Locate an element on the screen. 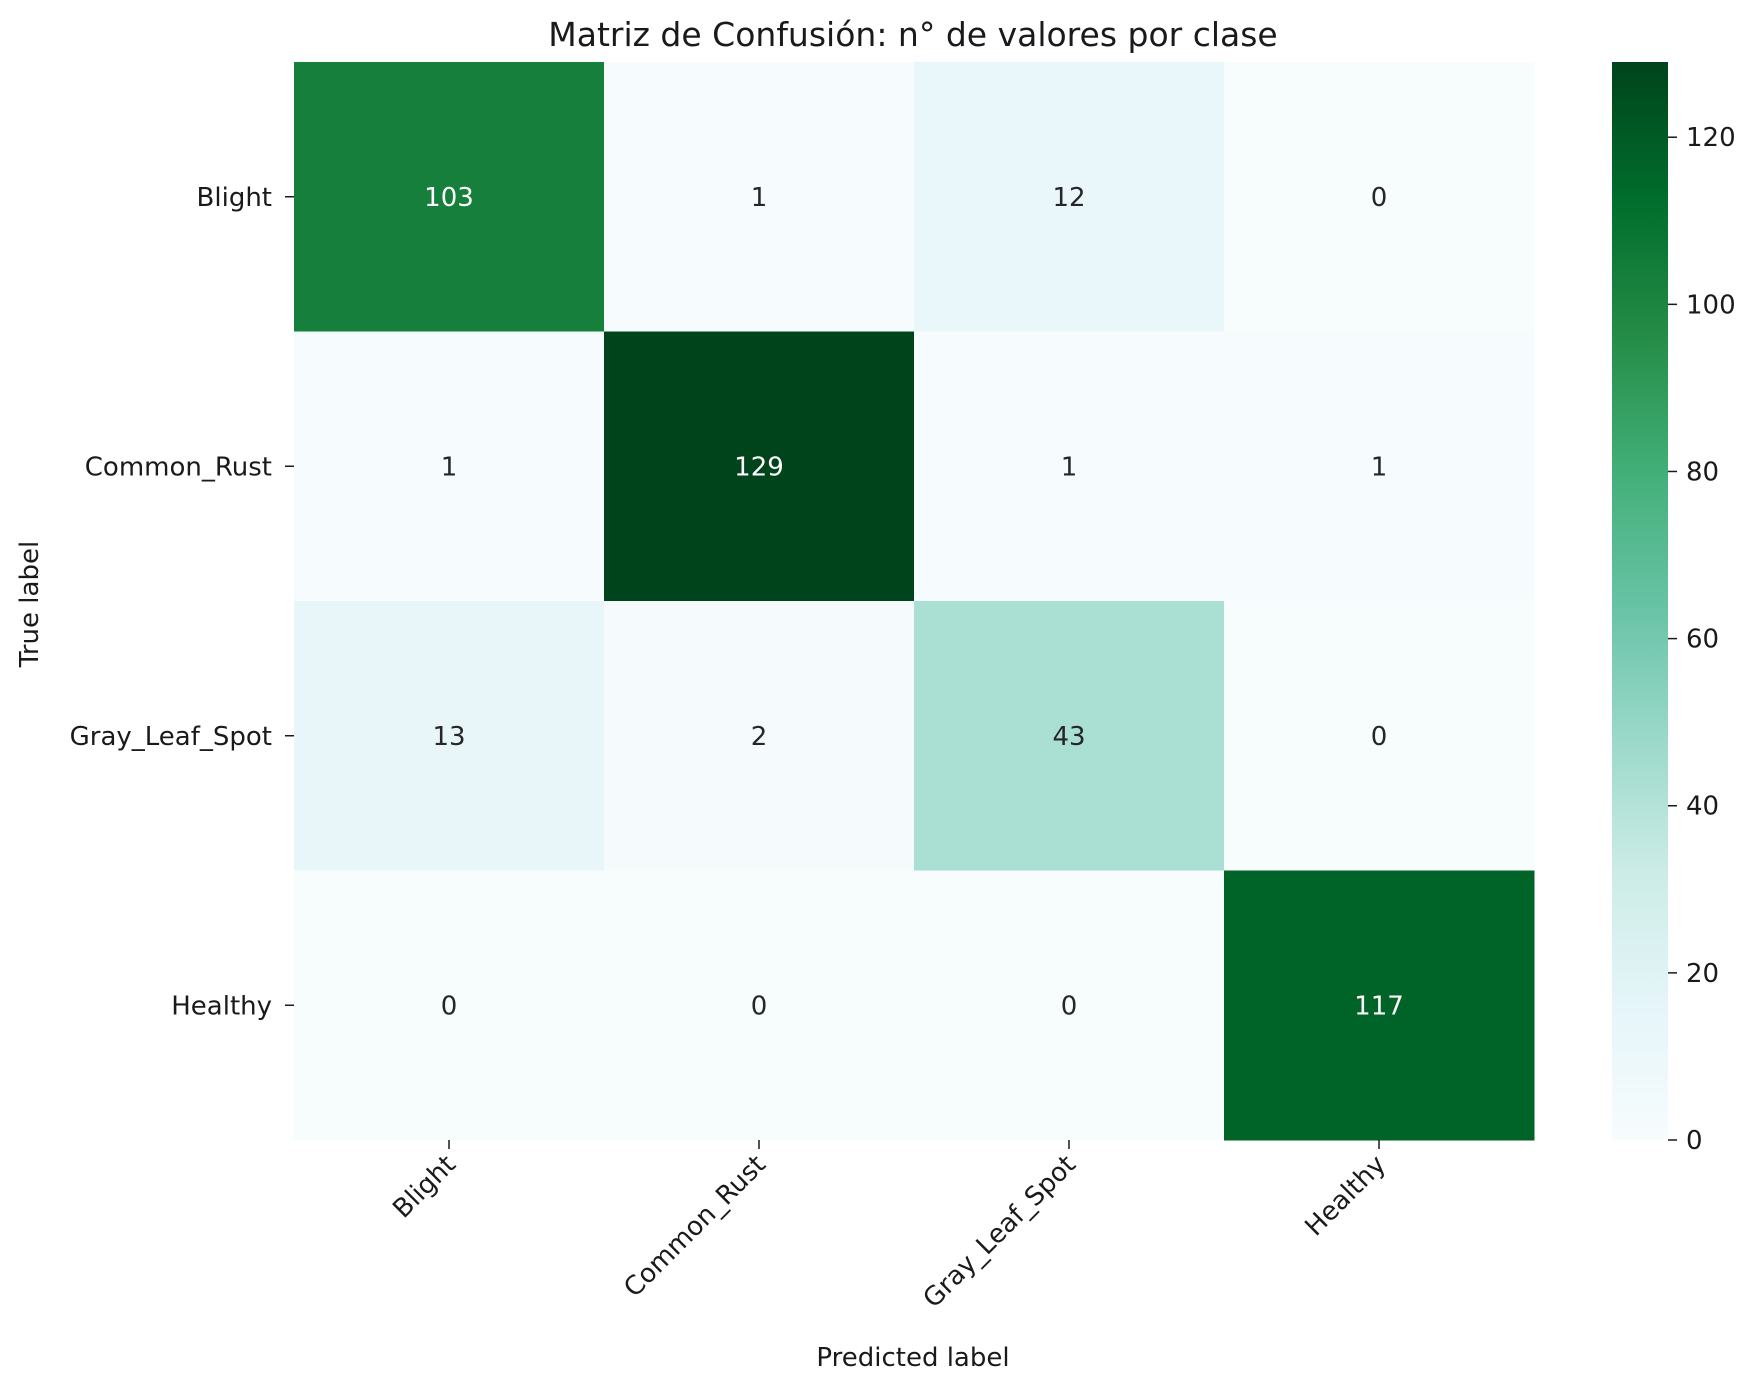 The width and height of the screenshot is (1745, 1387). x-axis-ticks: Blight Common_Rust Gray_Leaf_Spot Healthy is located at coordinates (889, 1227).